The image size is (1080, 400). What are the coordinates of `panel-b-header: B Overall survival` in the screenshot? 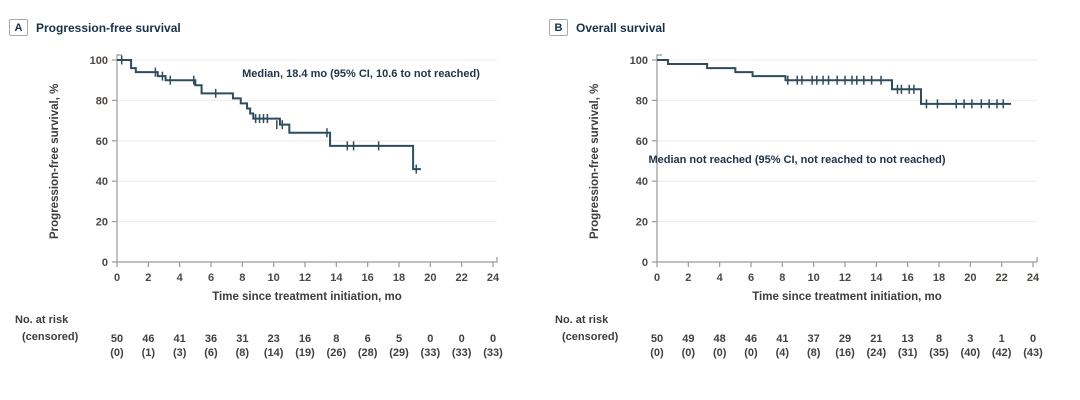 It's located at (607, 27).